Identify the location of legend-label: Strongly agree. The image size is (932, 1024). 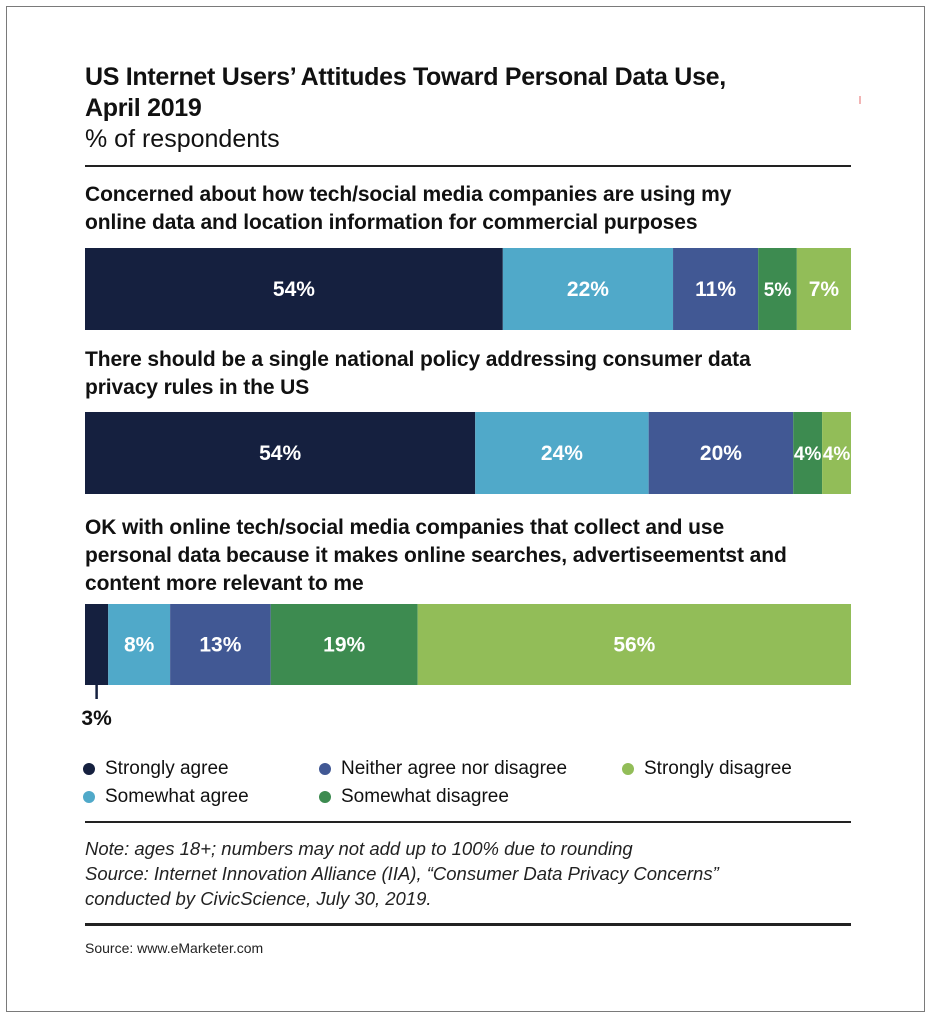
(167, 768).